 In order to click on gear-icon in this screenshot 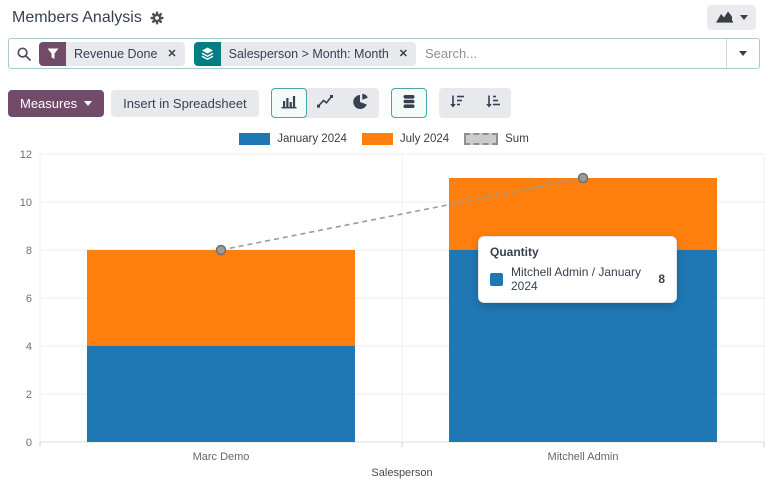, I will do `click(157, 18)`.